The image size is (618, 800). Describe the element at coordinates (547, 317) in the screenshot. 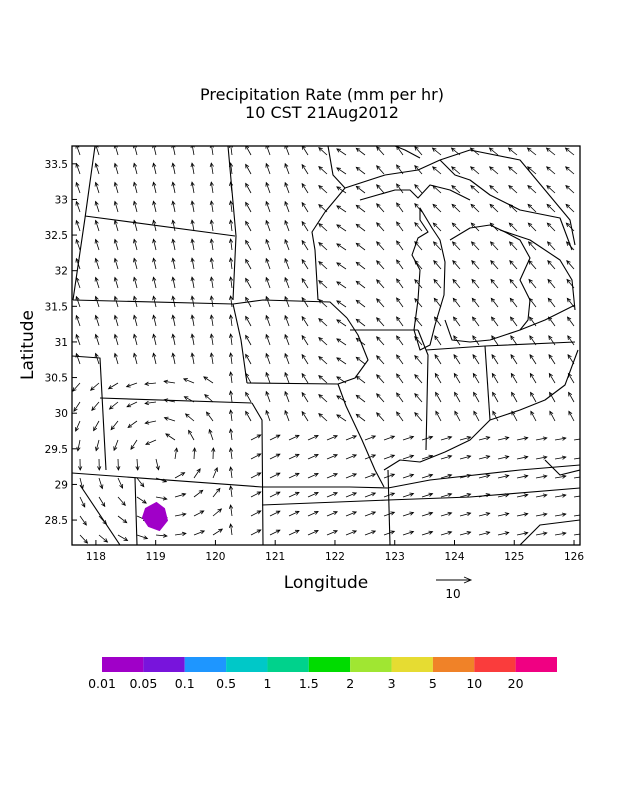

I see `lake-erie` at that location.